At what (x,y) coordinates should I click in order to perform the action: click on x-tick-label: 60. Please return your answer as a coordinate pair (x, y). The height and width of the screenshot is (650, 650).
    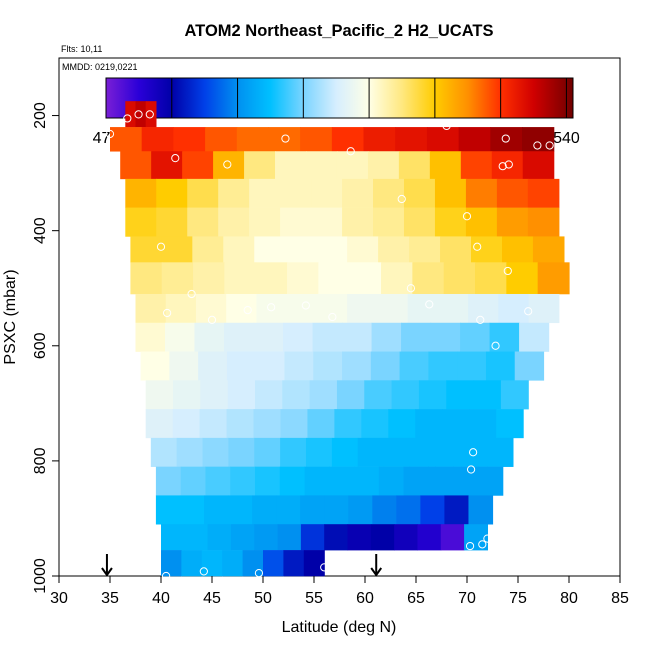
    Looking at the image, I should click on (365, 598).